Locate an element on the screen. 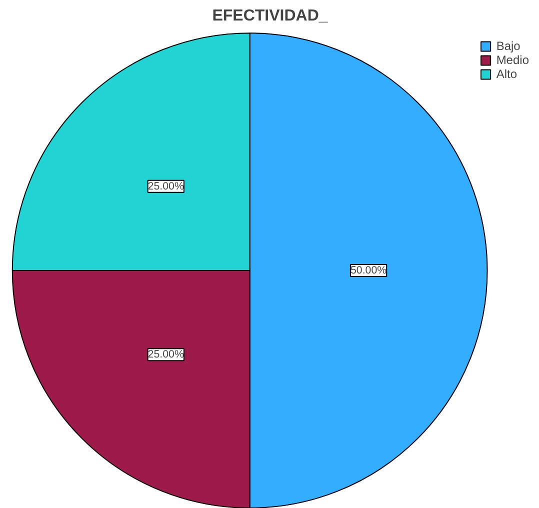 This screenshot has width=539, height=508. legend-label: Bajo is located at coordinates (508, 46).